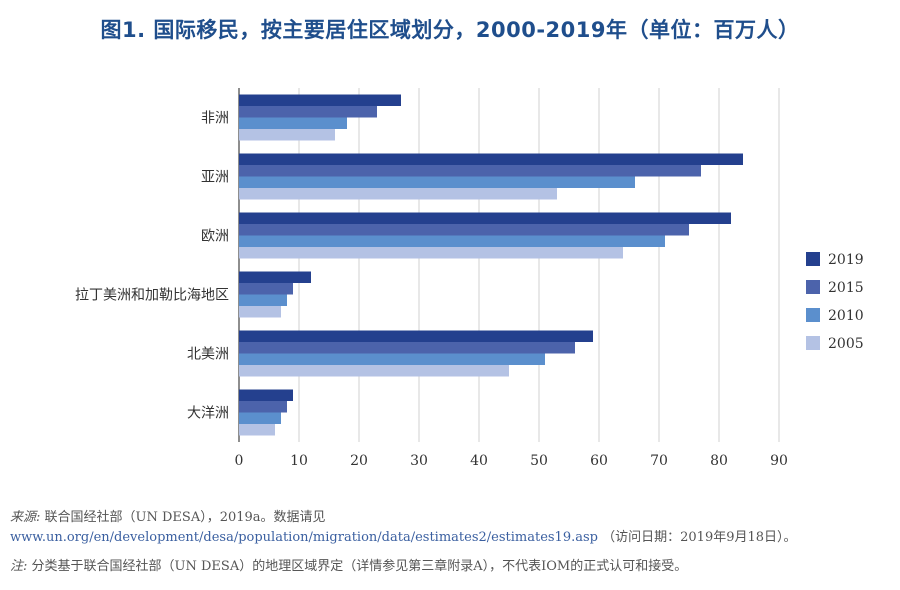  Describe the element at coordinates (208, 414) in the screenshot. I see `category-label: 大洋洲` at that location.